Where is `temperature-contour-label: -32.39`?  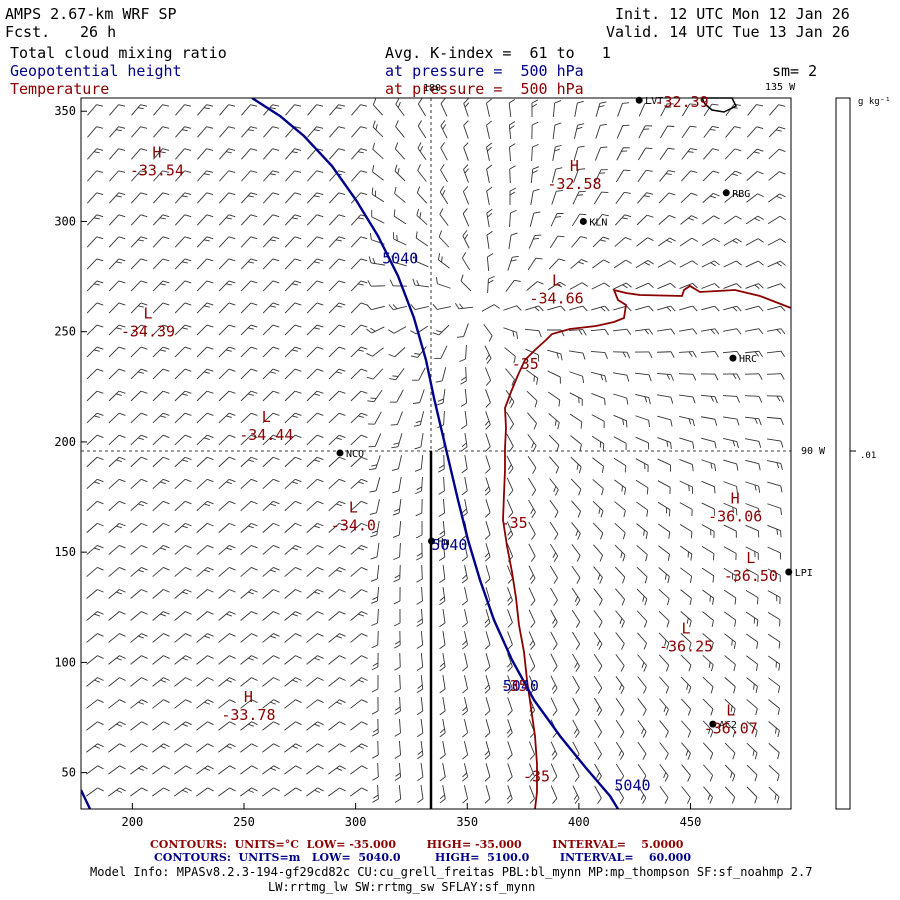 temperature-contour-label: -32.39 is located at coordinates (682, 102).